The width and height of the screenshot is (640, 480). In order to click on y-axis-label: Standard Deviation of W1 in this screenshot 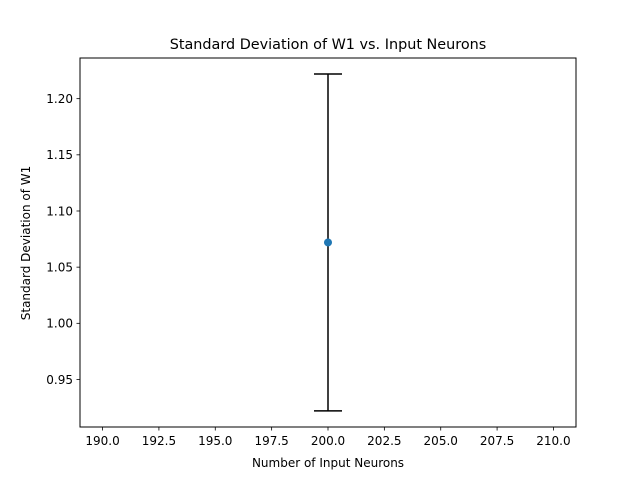, I will do `click(26, 243)`.